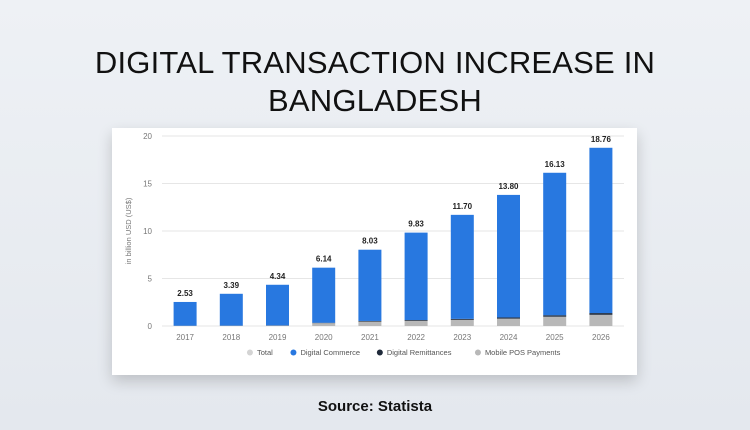 This screenshot has height=430, width=750. Describe the element at coordinates (370, 337) in the screenshot. I see `x-tick-label: 2021` at that location.